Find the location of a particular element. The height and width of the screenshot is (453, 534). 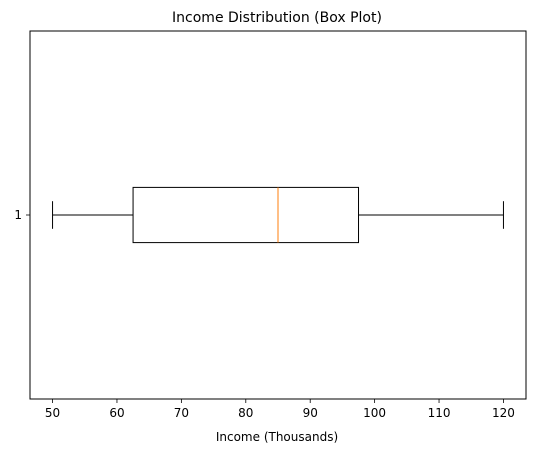

x-tick-label: 110 is located at coordinates (439, 413).